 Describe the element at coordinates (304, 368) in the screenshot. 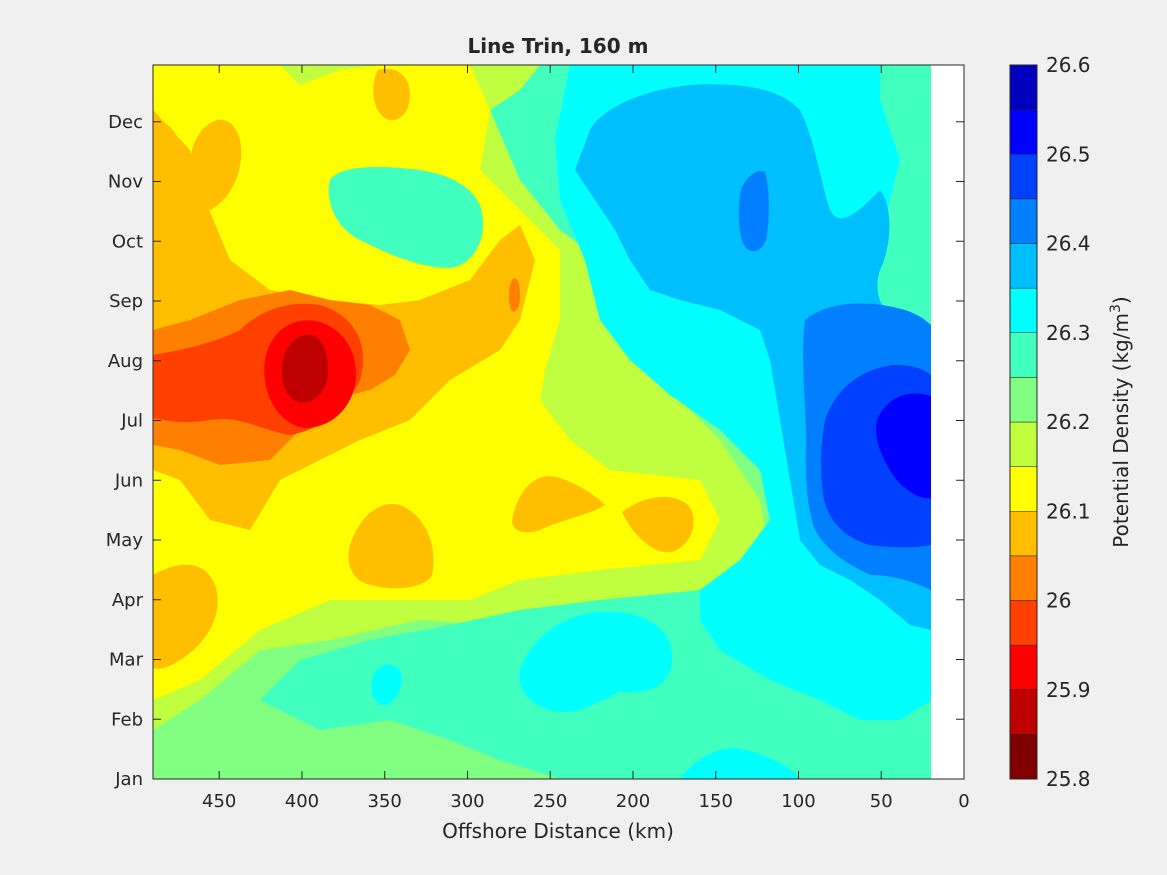

I see `contour-level-25.85-warm` at that location.